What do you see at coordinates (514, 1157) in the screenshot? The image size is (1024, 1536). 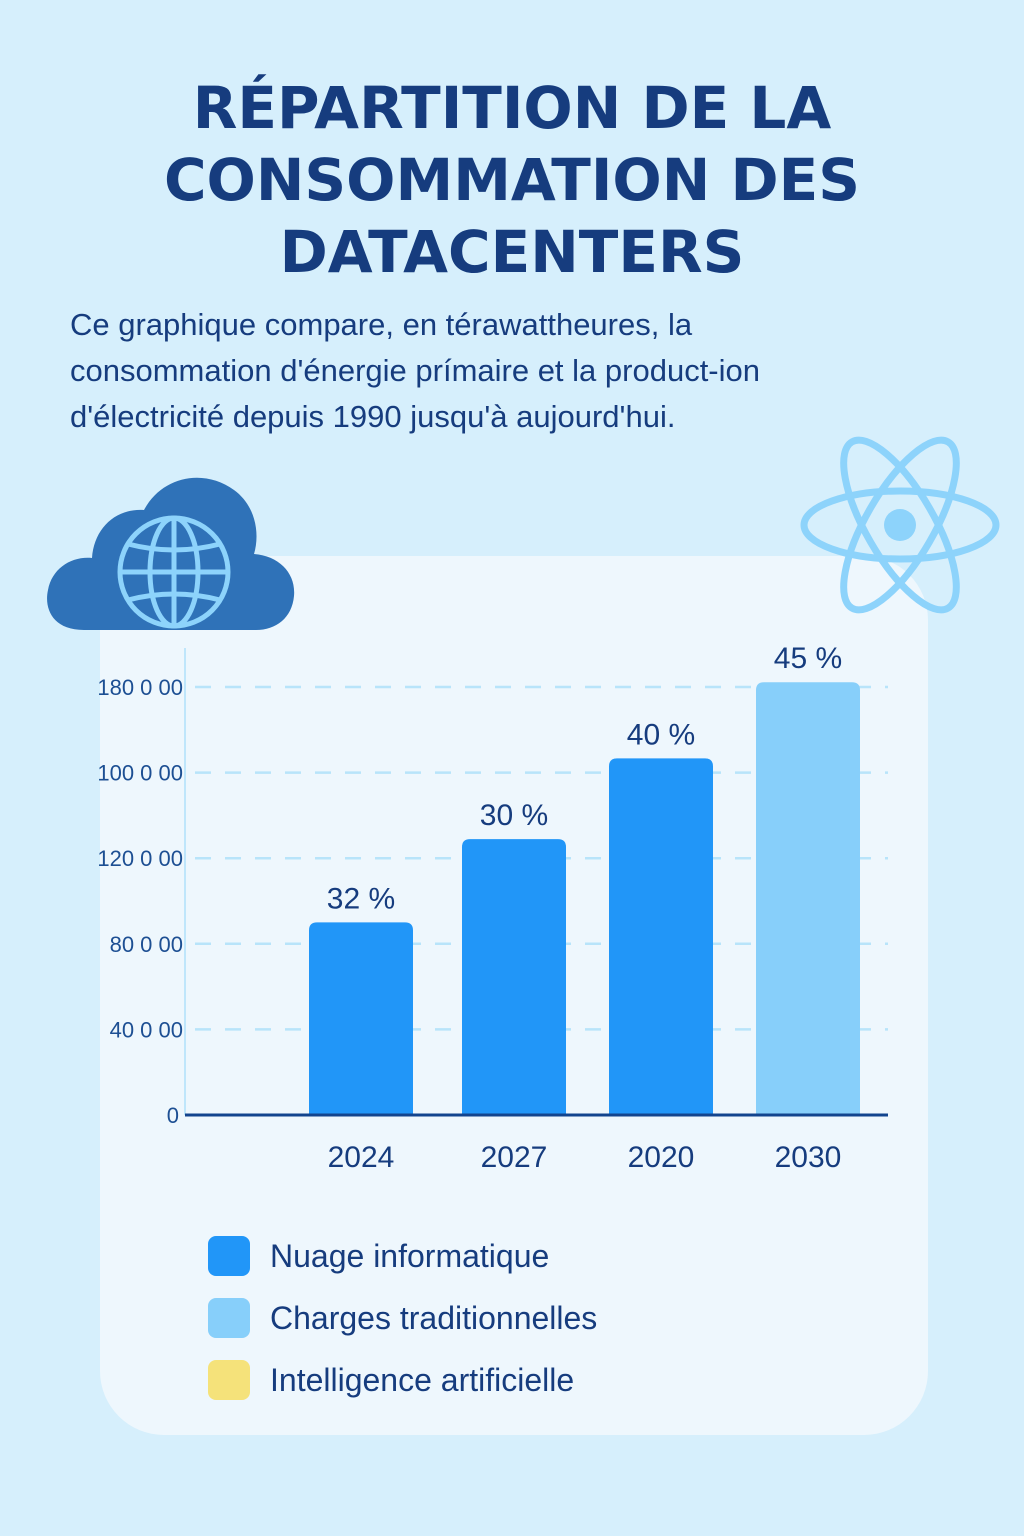 I see `x-tick-label: 2027` at bounding box center [514, 1157].